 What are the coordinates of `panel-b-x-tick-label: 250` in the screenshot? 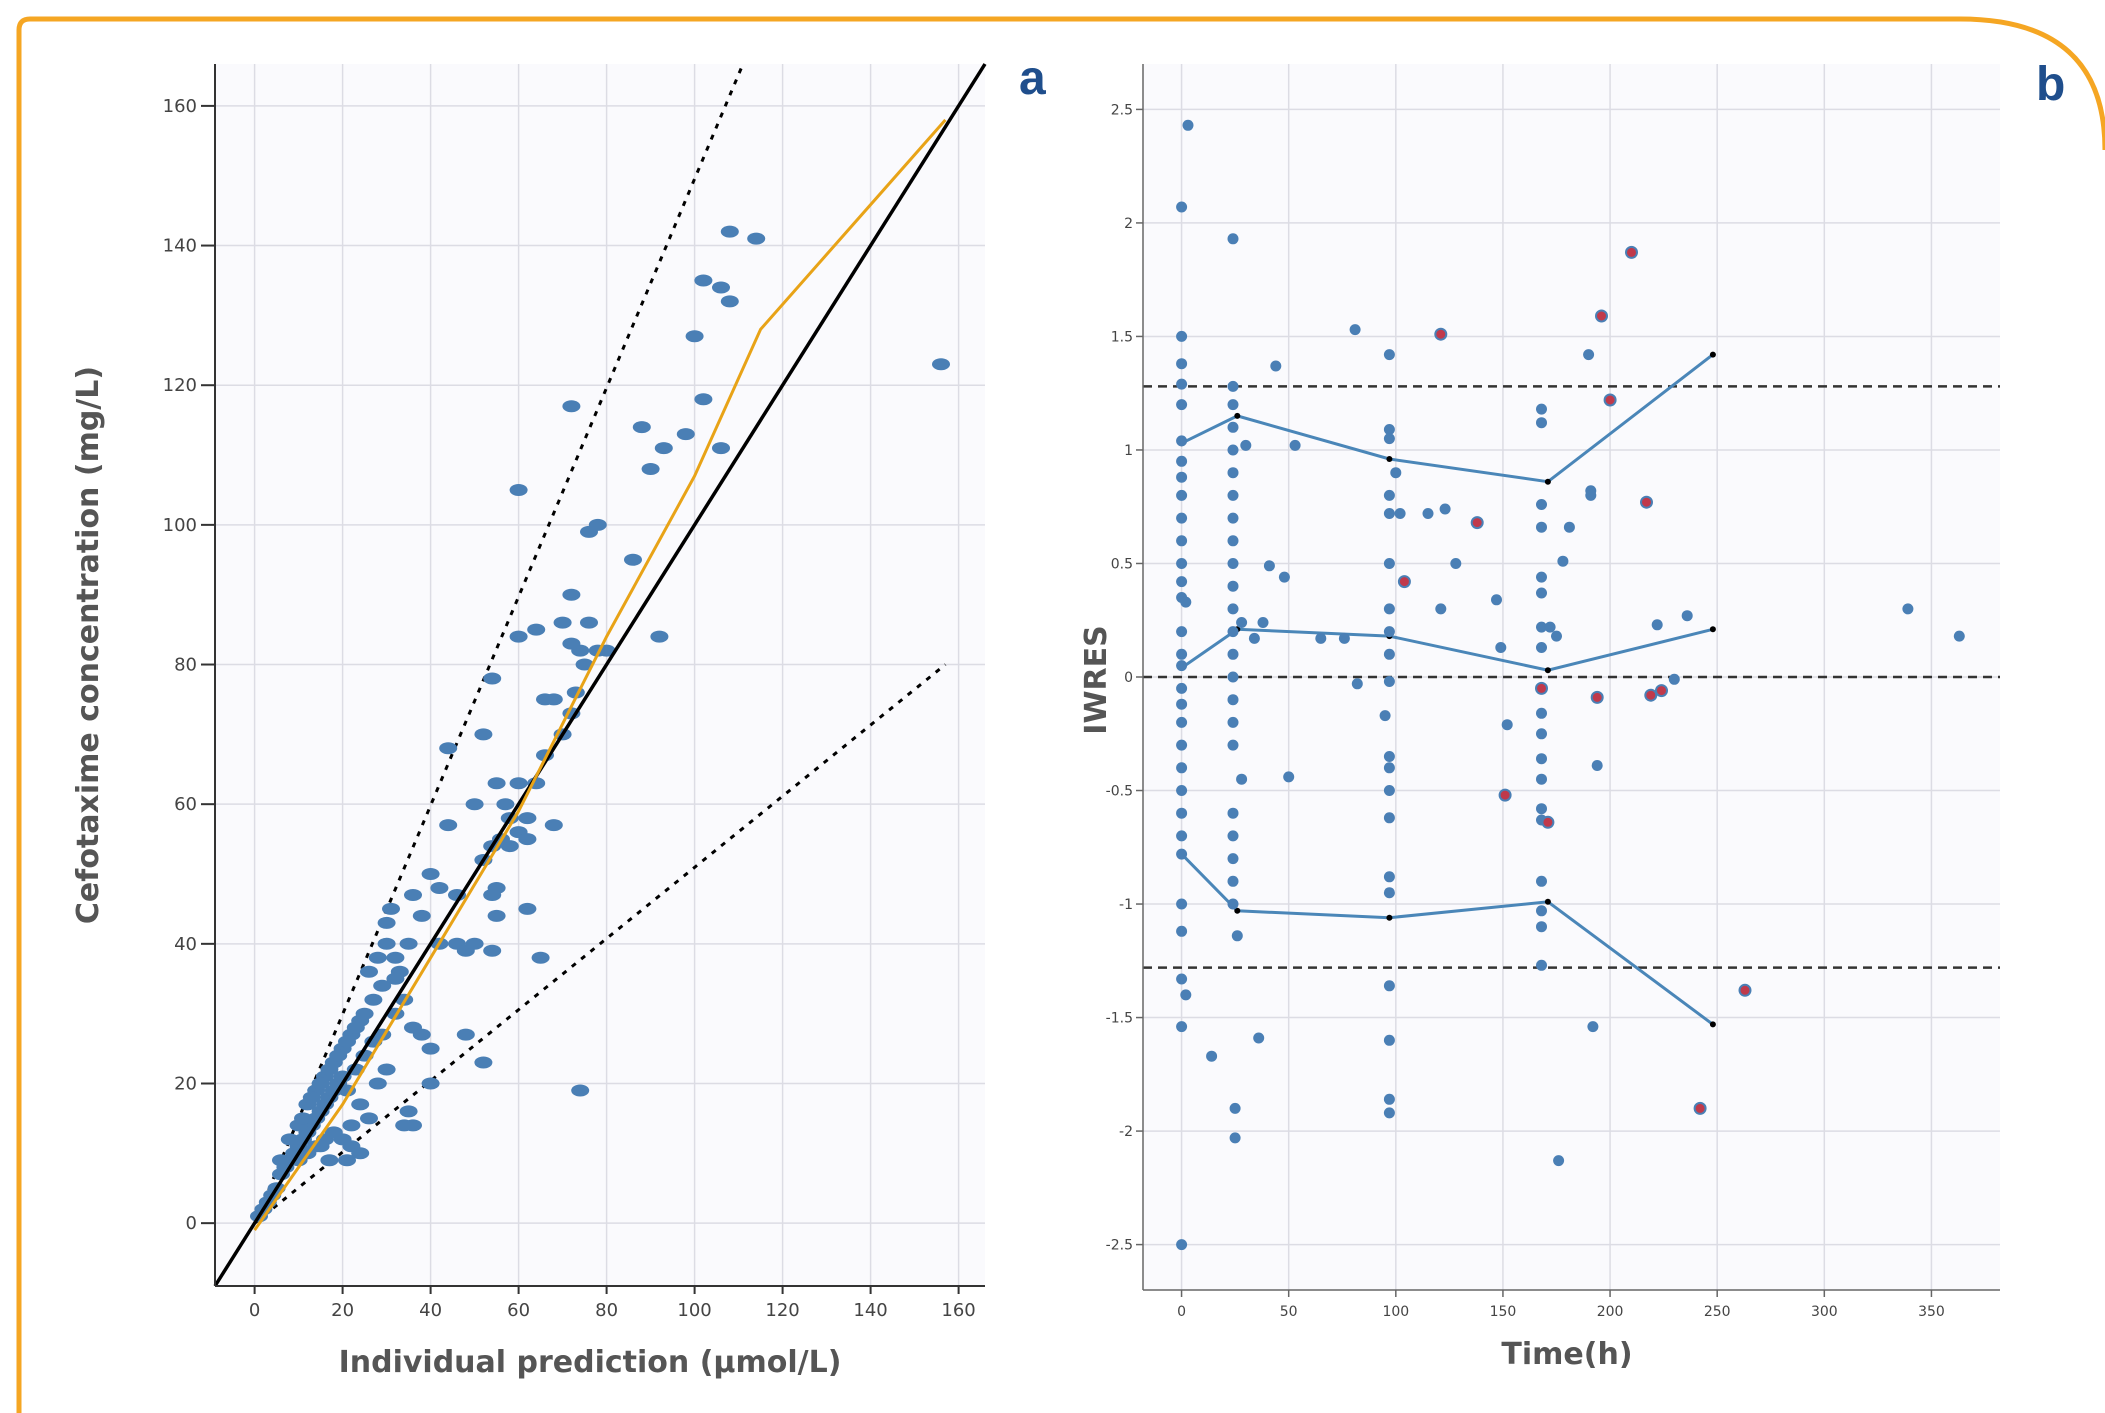 It's located at (1717, 1312).